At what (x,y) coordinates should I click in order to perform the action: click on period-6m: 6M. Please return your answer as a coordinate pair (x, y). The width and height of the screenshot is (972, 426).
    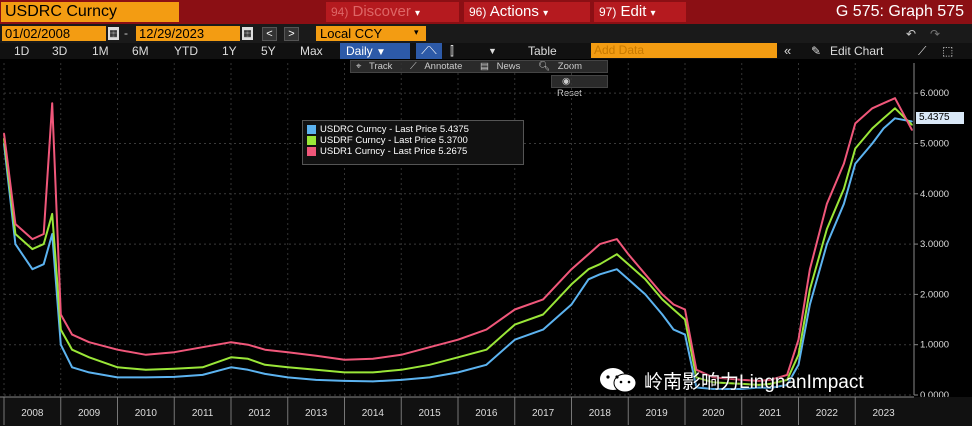
    Looking at the image, I should click on (140, 51).